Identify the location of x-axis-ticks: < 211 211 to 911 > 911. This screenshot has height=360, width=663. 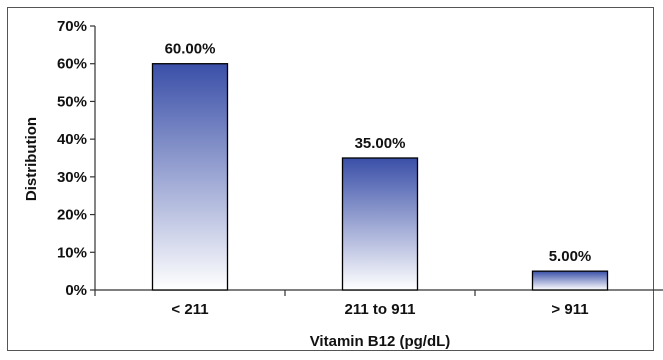
(341, 304).